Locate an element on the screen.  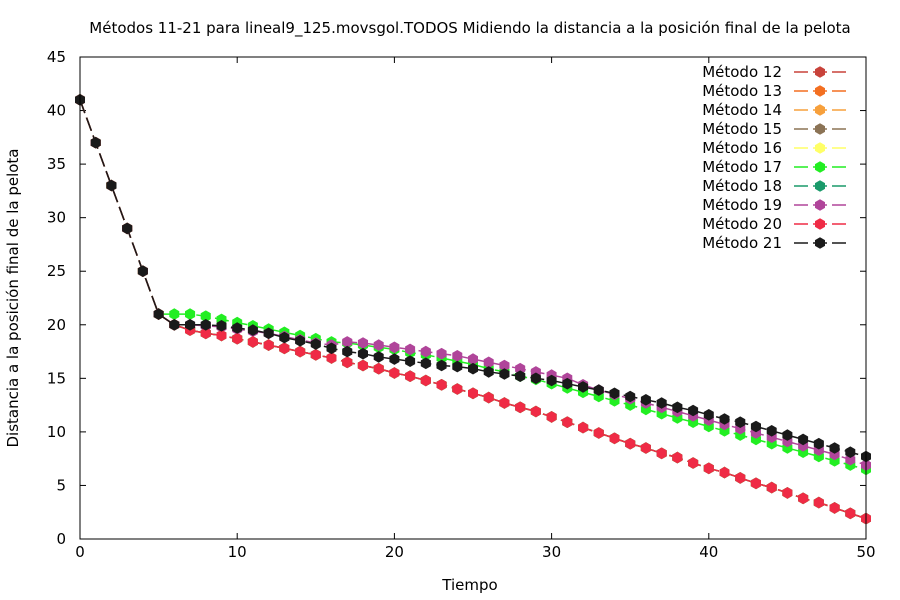
y-tick-label: 45 is located at coordinates (56, 57).